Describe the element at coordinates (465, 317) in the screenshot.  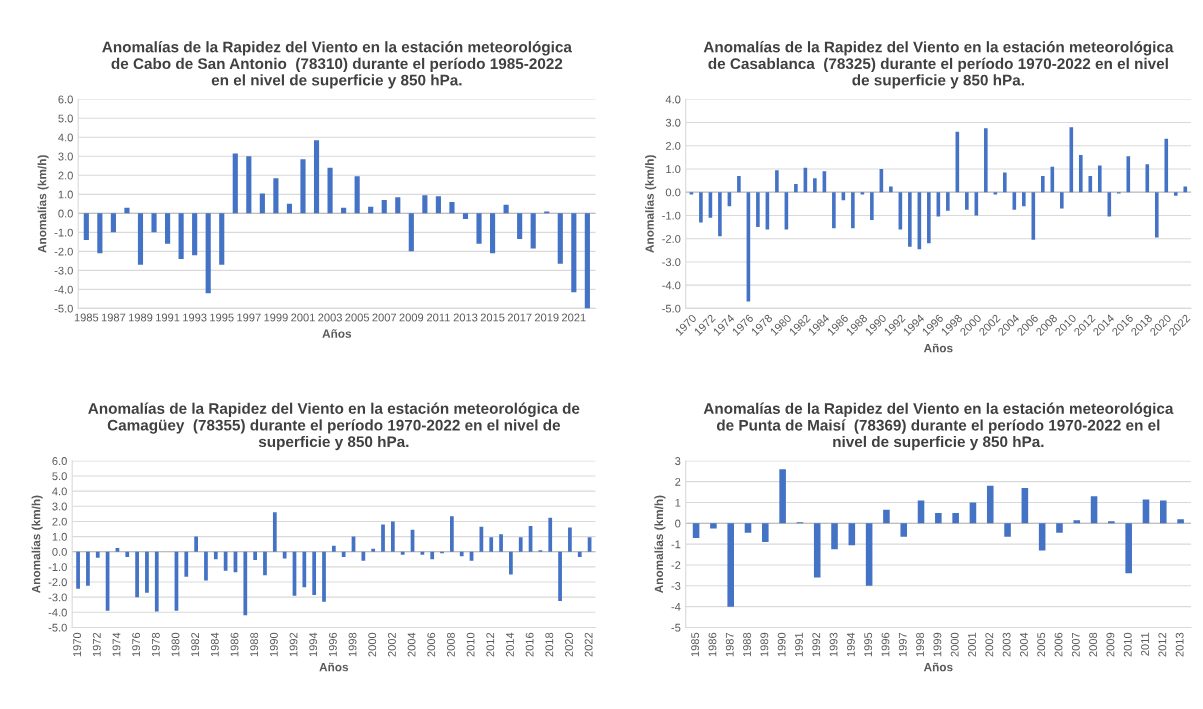
I see `x-tick-label: 2013` at that location.